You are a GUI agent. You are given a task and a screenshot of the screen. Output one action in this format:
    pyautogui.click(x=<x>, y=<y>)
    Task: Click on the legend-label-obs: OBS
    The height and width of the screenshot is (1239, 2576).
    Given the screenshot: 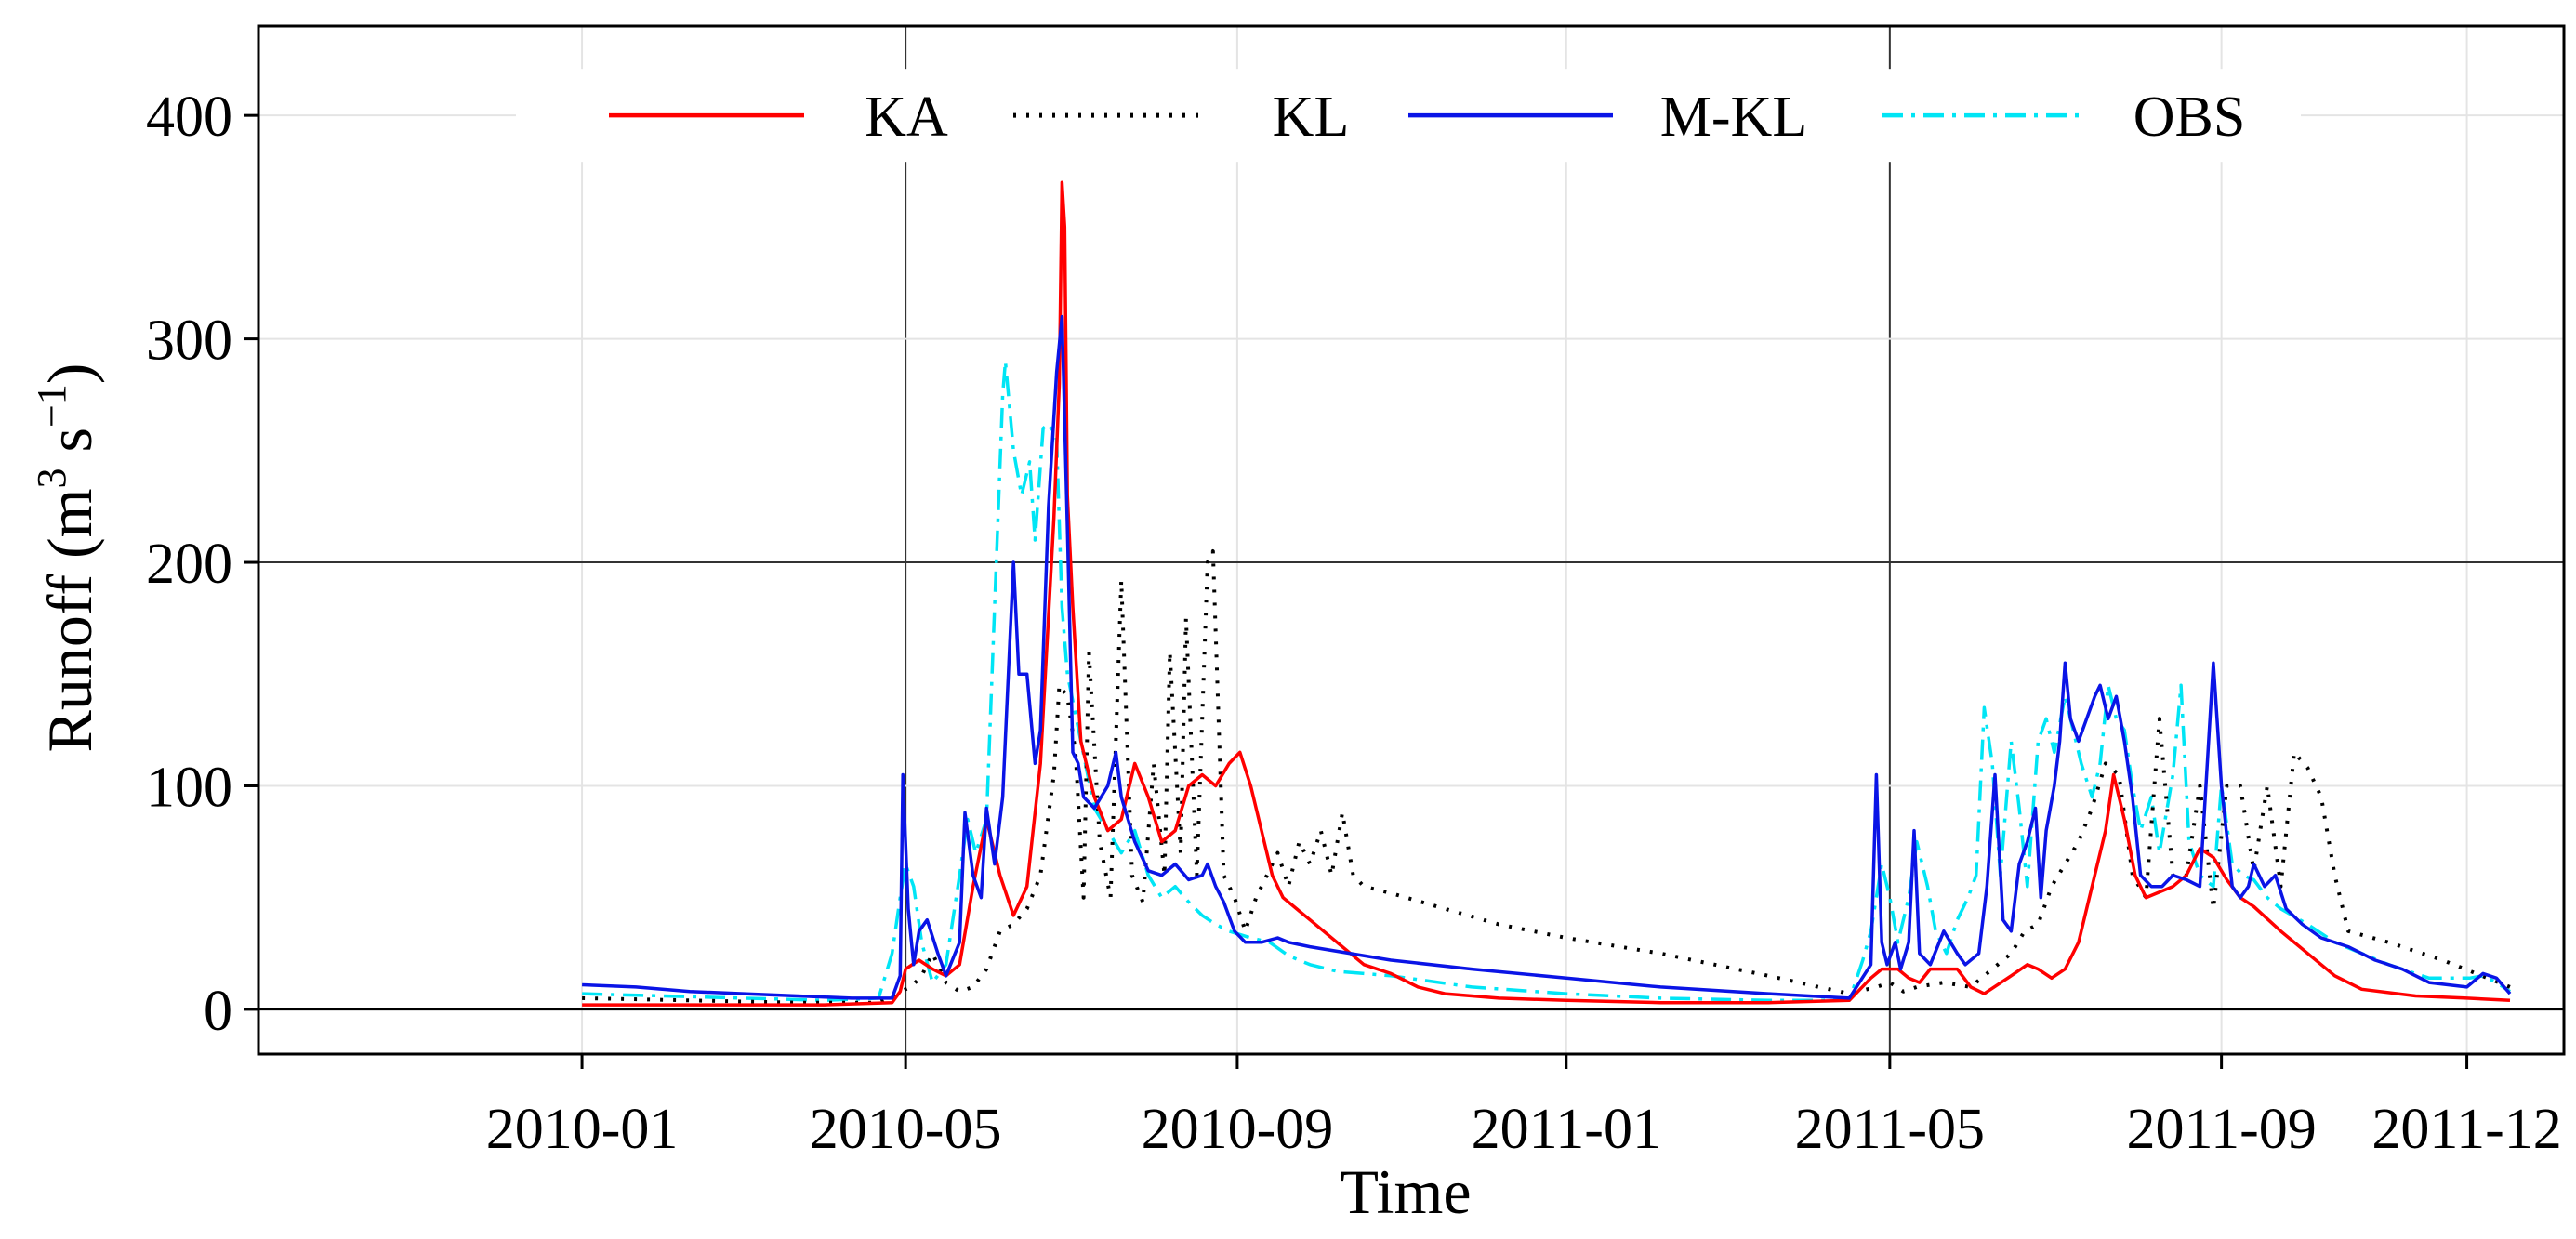 What is the action you would take?
    pyautogui.click(x=2189, y=117)
    